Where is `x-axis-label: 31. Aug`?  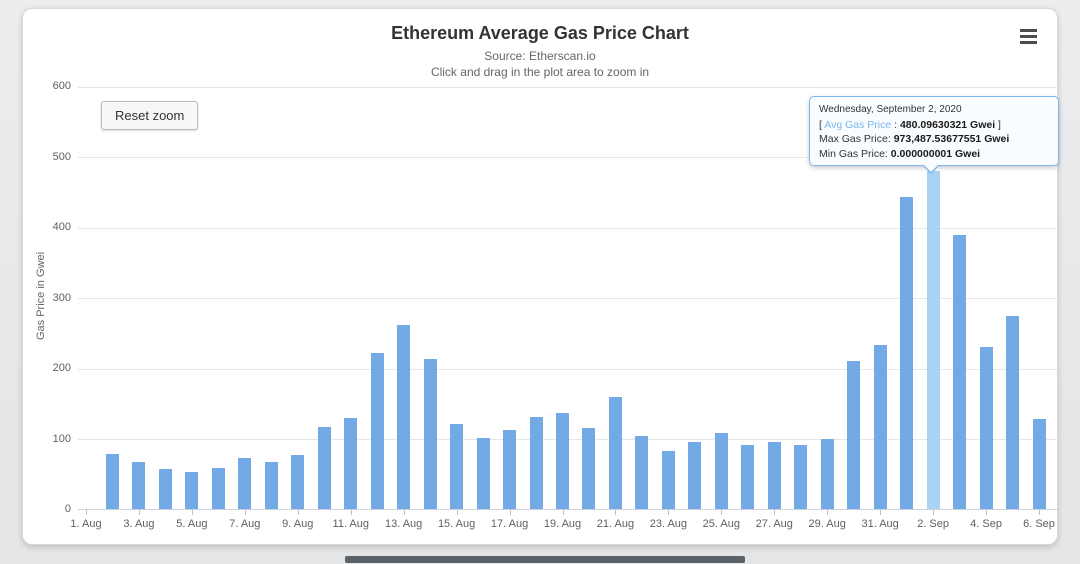 x-axis-label: 31. Aug is located at coordinates (880, 524).